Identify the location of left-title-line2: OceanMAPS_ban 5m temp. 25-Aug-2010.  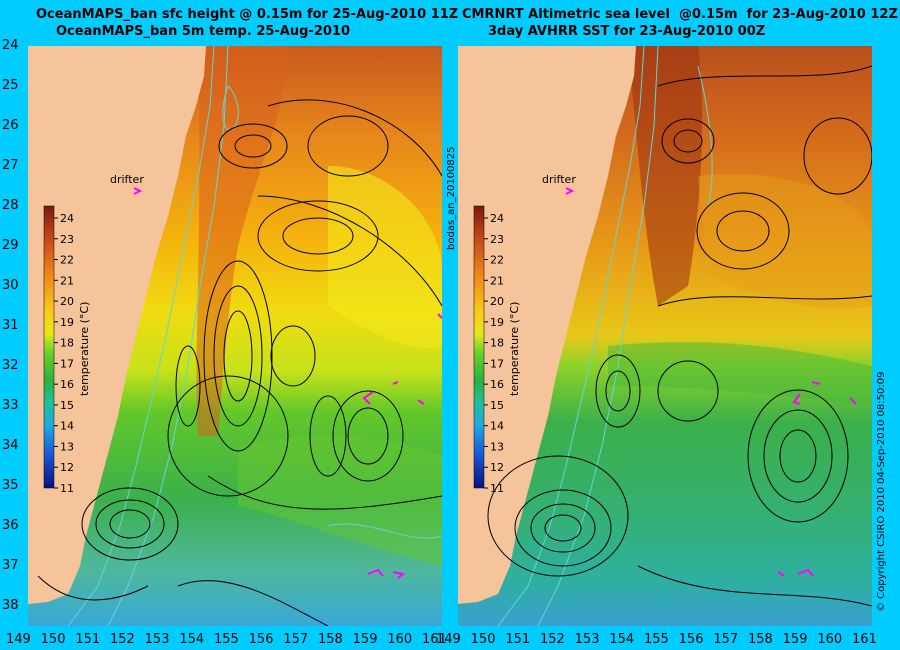
(203, 31).